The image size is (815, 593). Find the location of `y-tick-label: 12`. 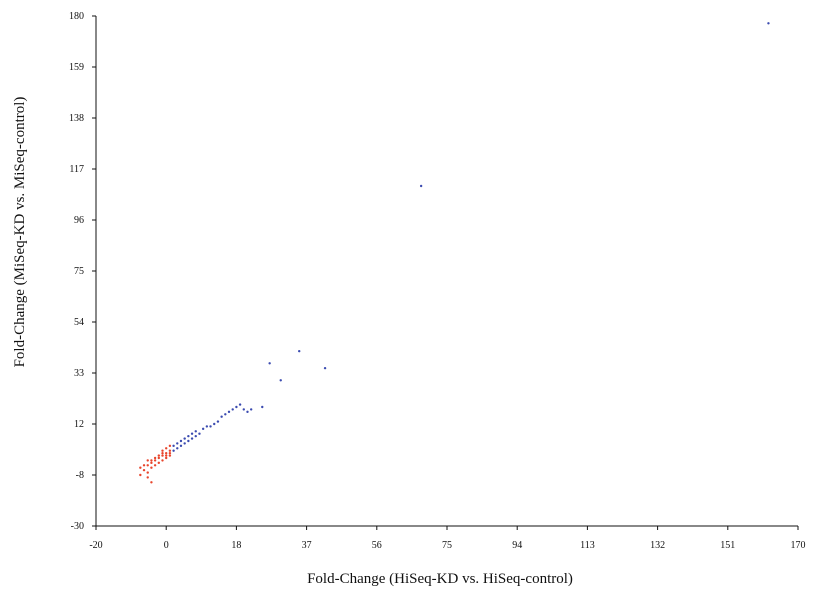

y-tick-label: 12 is located at coordinates (79, 424).